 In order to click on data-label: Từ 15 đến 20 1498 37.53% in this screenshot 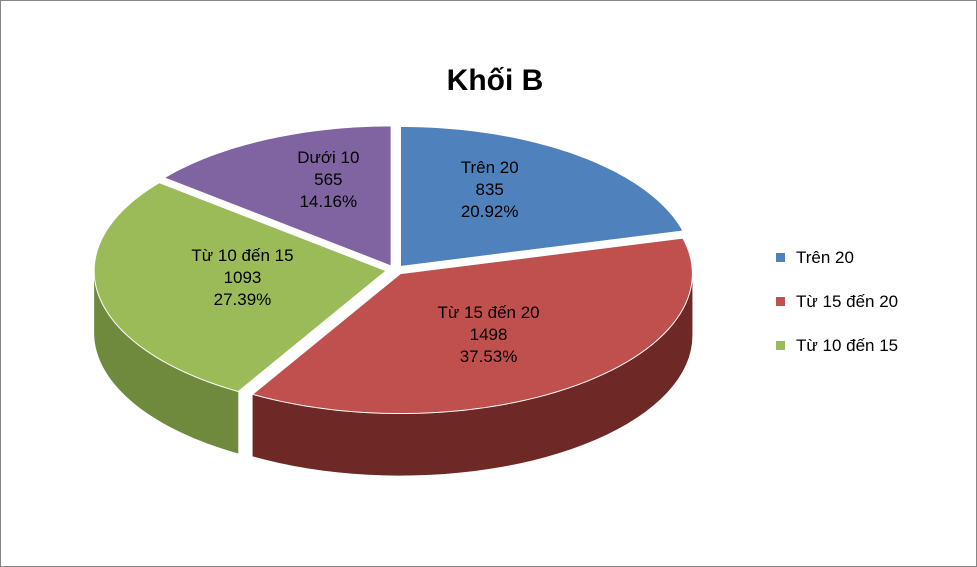, I will do `click(489, 335)`.